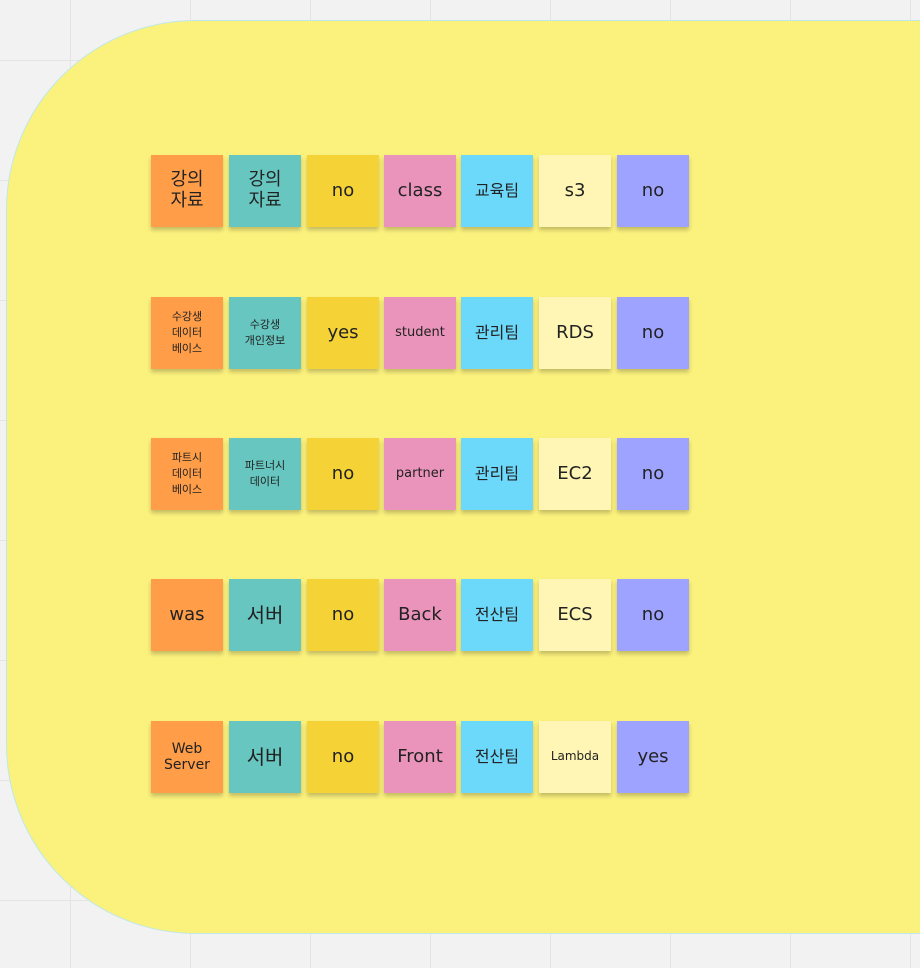  Describe the element at coordinates (575, 333) in the screenshot. I see `sticky-note-service: RDS` at that location.